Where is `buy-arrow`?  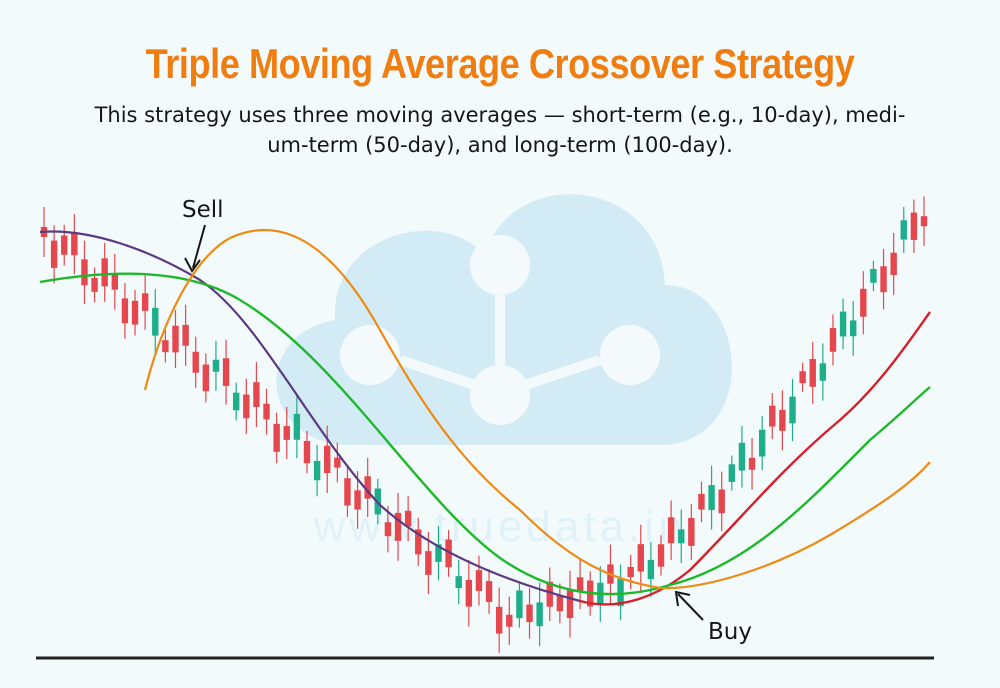 buy-arrow is located at coordinates (690, 607).